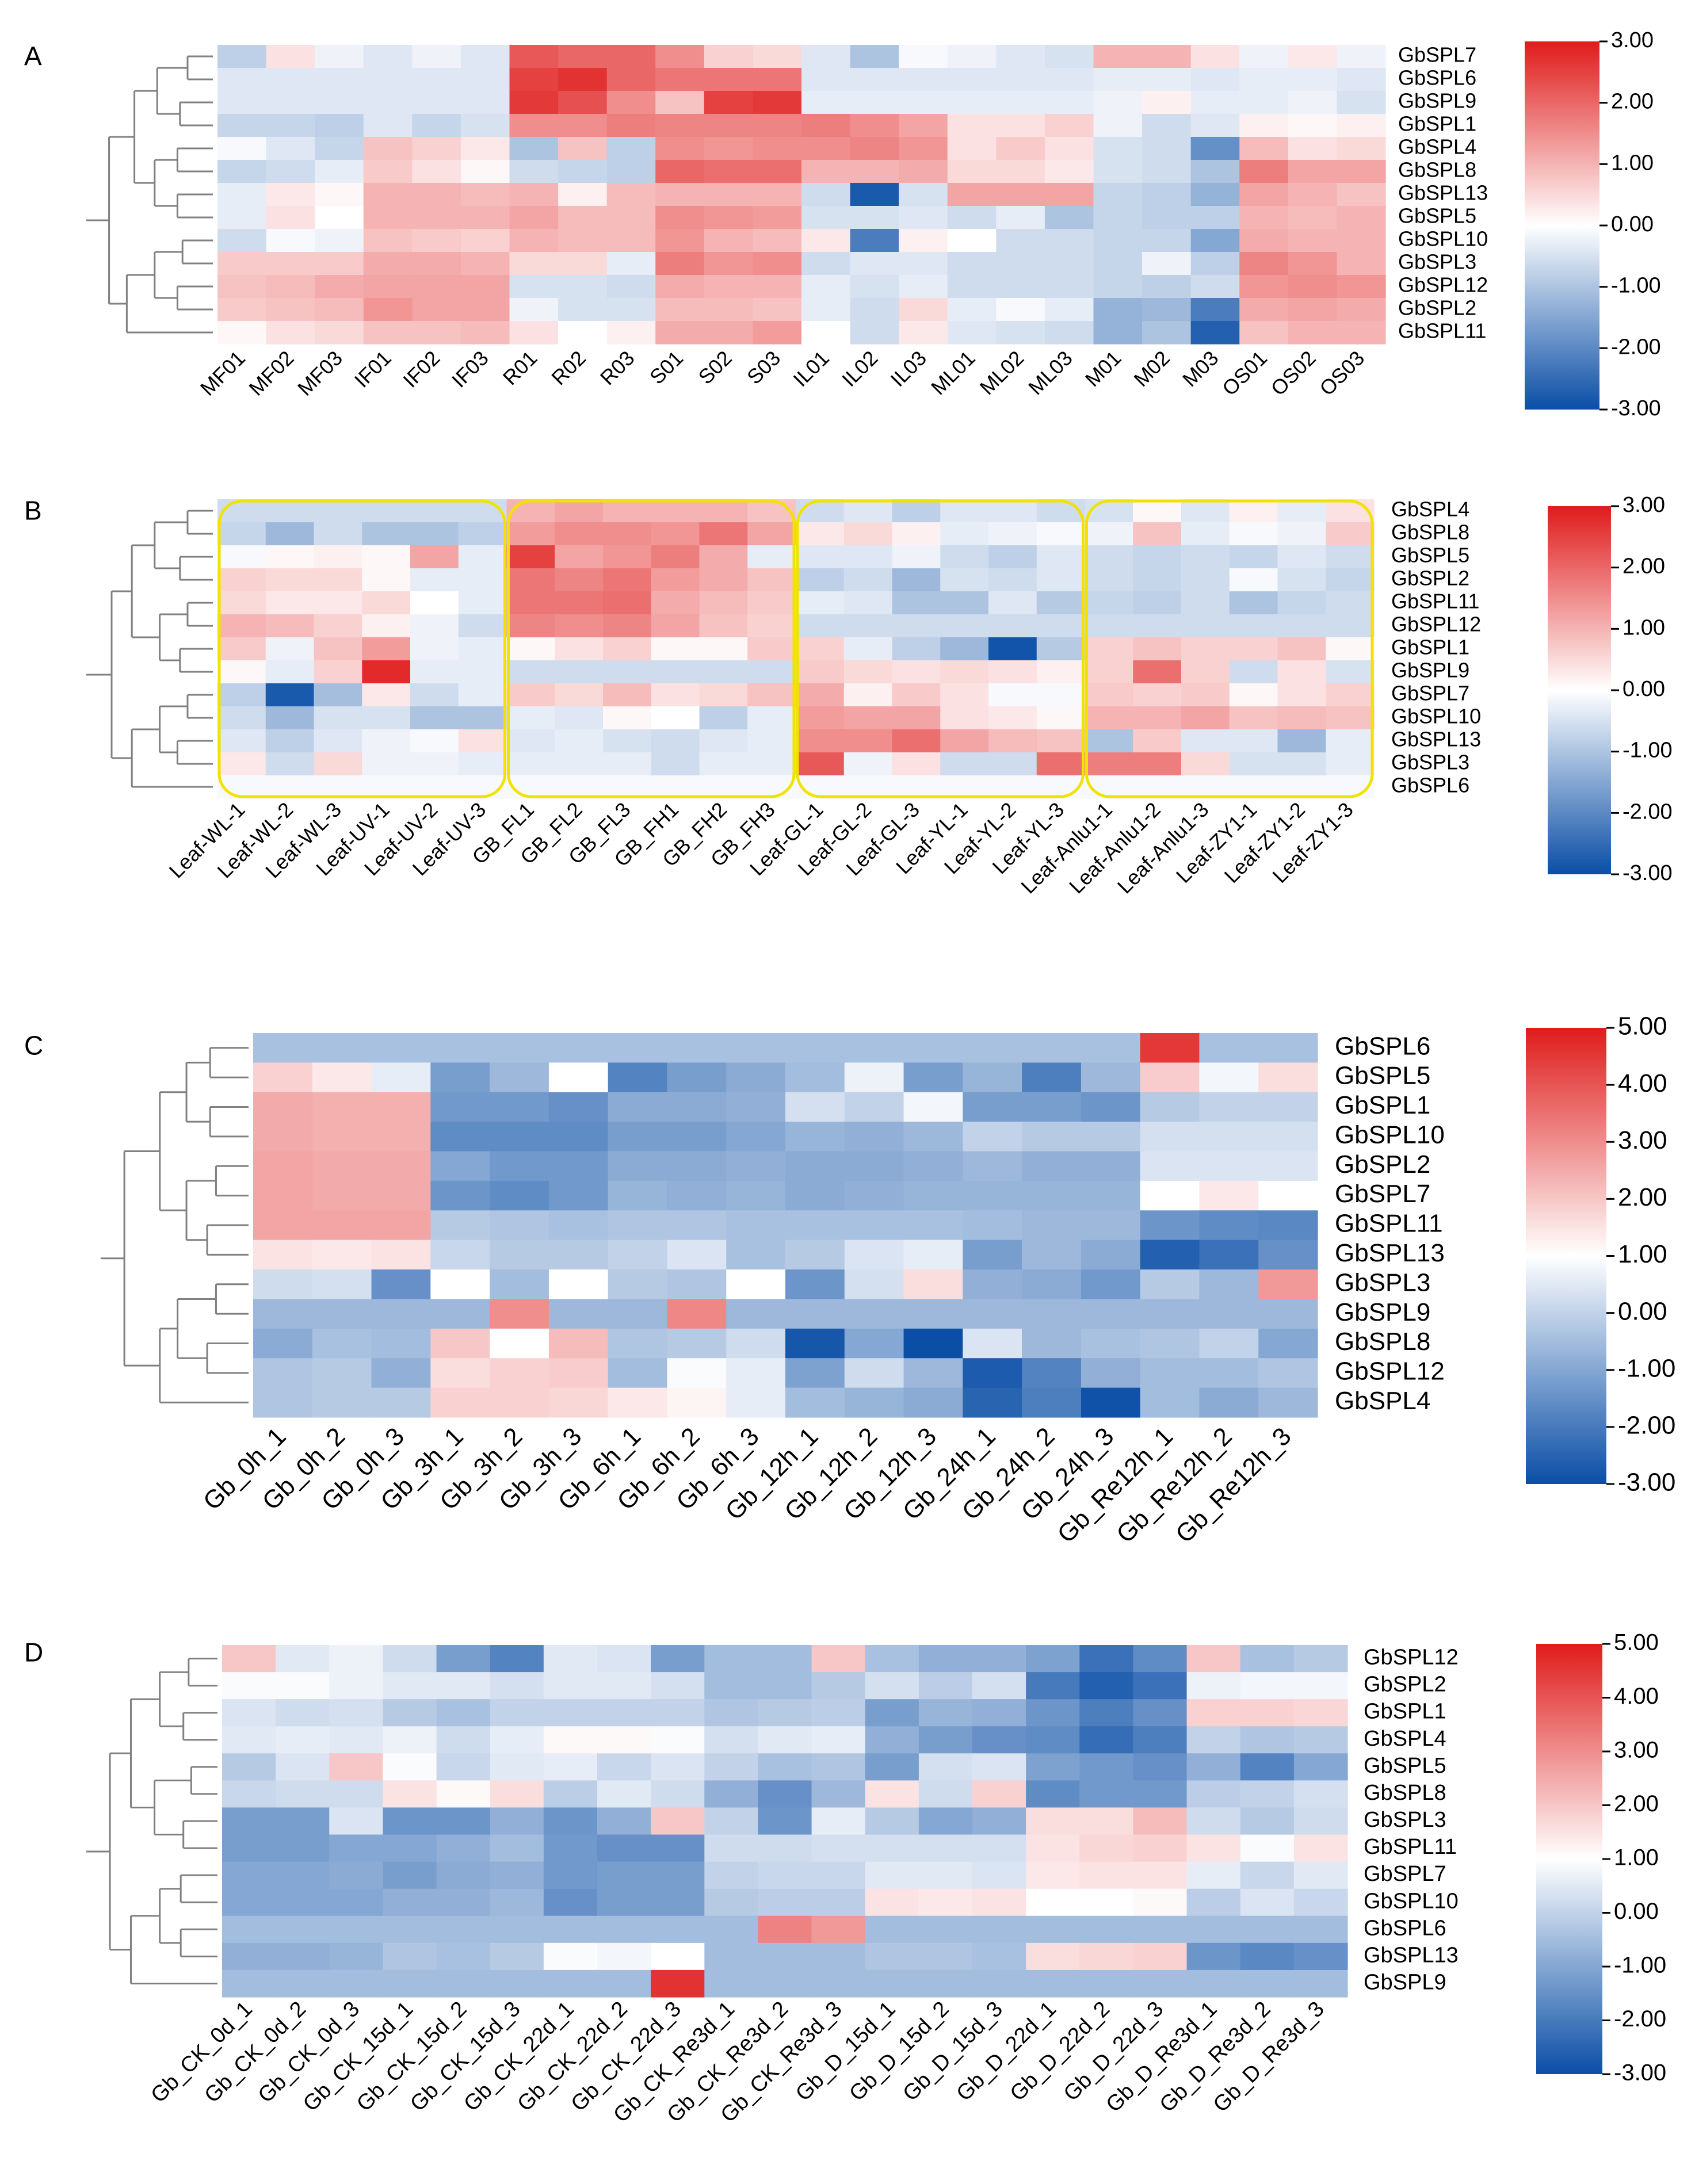 This screenshot has width=1695, height=2184. Describe the element at coordinates (33, 511) in the screenshot. I see `panel-letter: B` at that location.